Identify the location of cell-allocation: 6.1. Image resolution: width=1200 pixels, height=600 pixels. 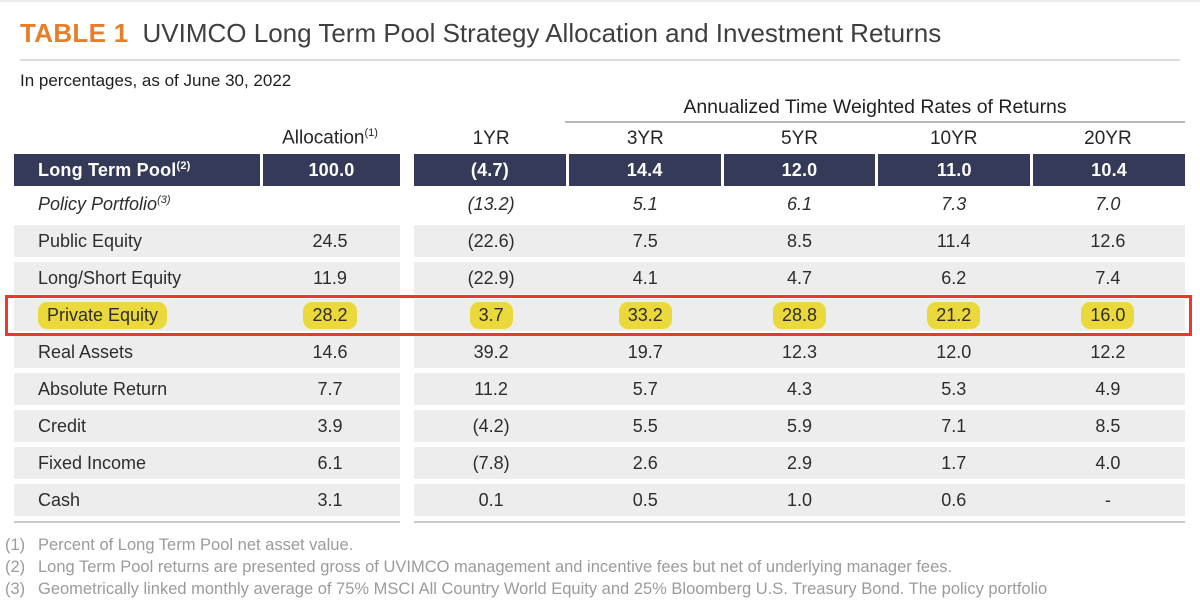
(330, 463).